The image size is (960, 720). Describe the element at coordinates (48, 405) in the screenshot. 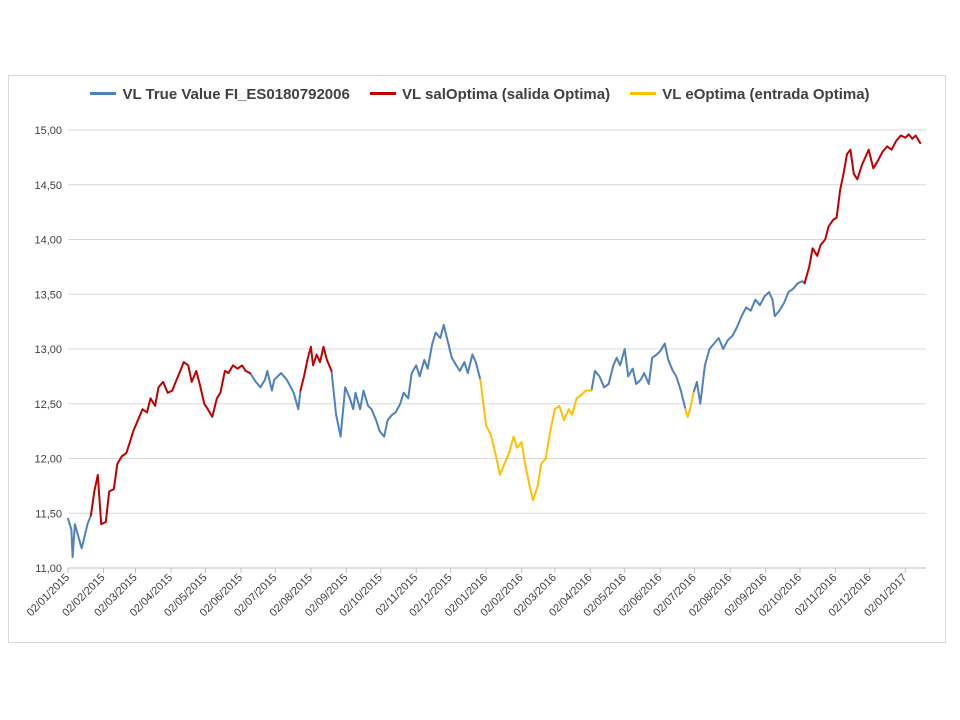

I see `y-tick-label: 12,50` at that location.